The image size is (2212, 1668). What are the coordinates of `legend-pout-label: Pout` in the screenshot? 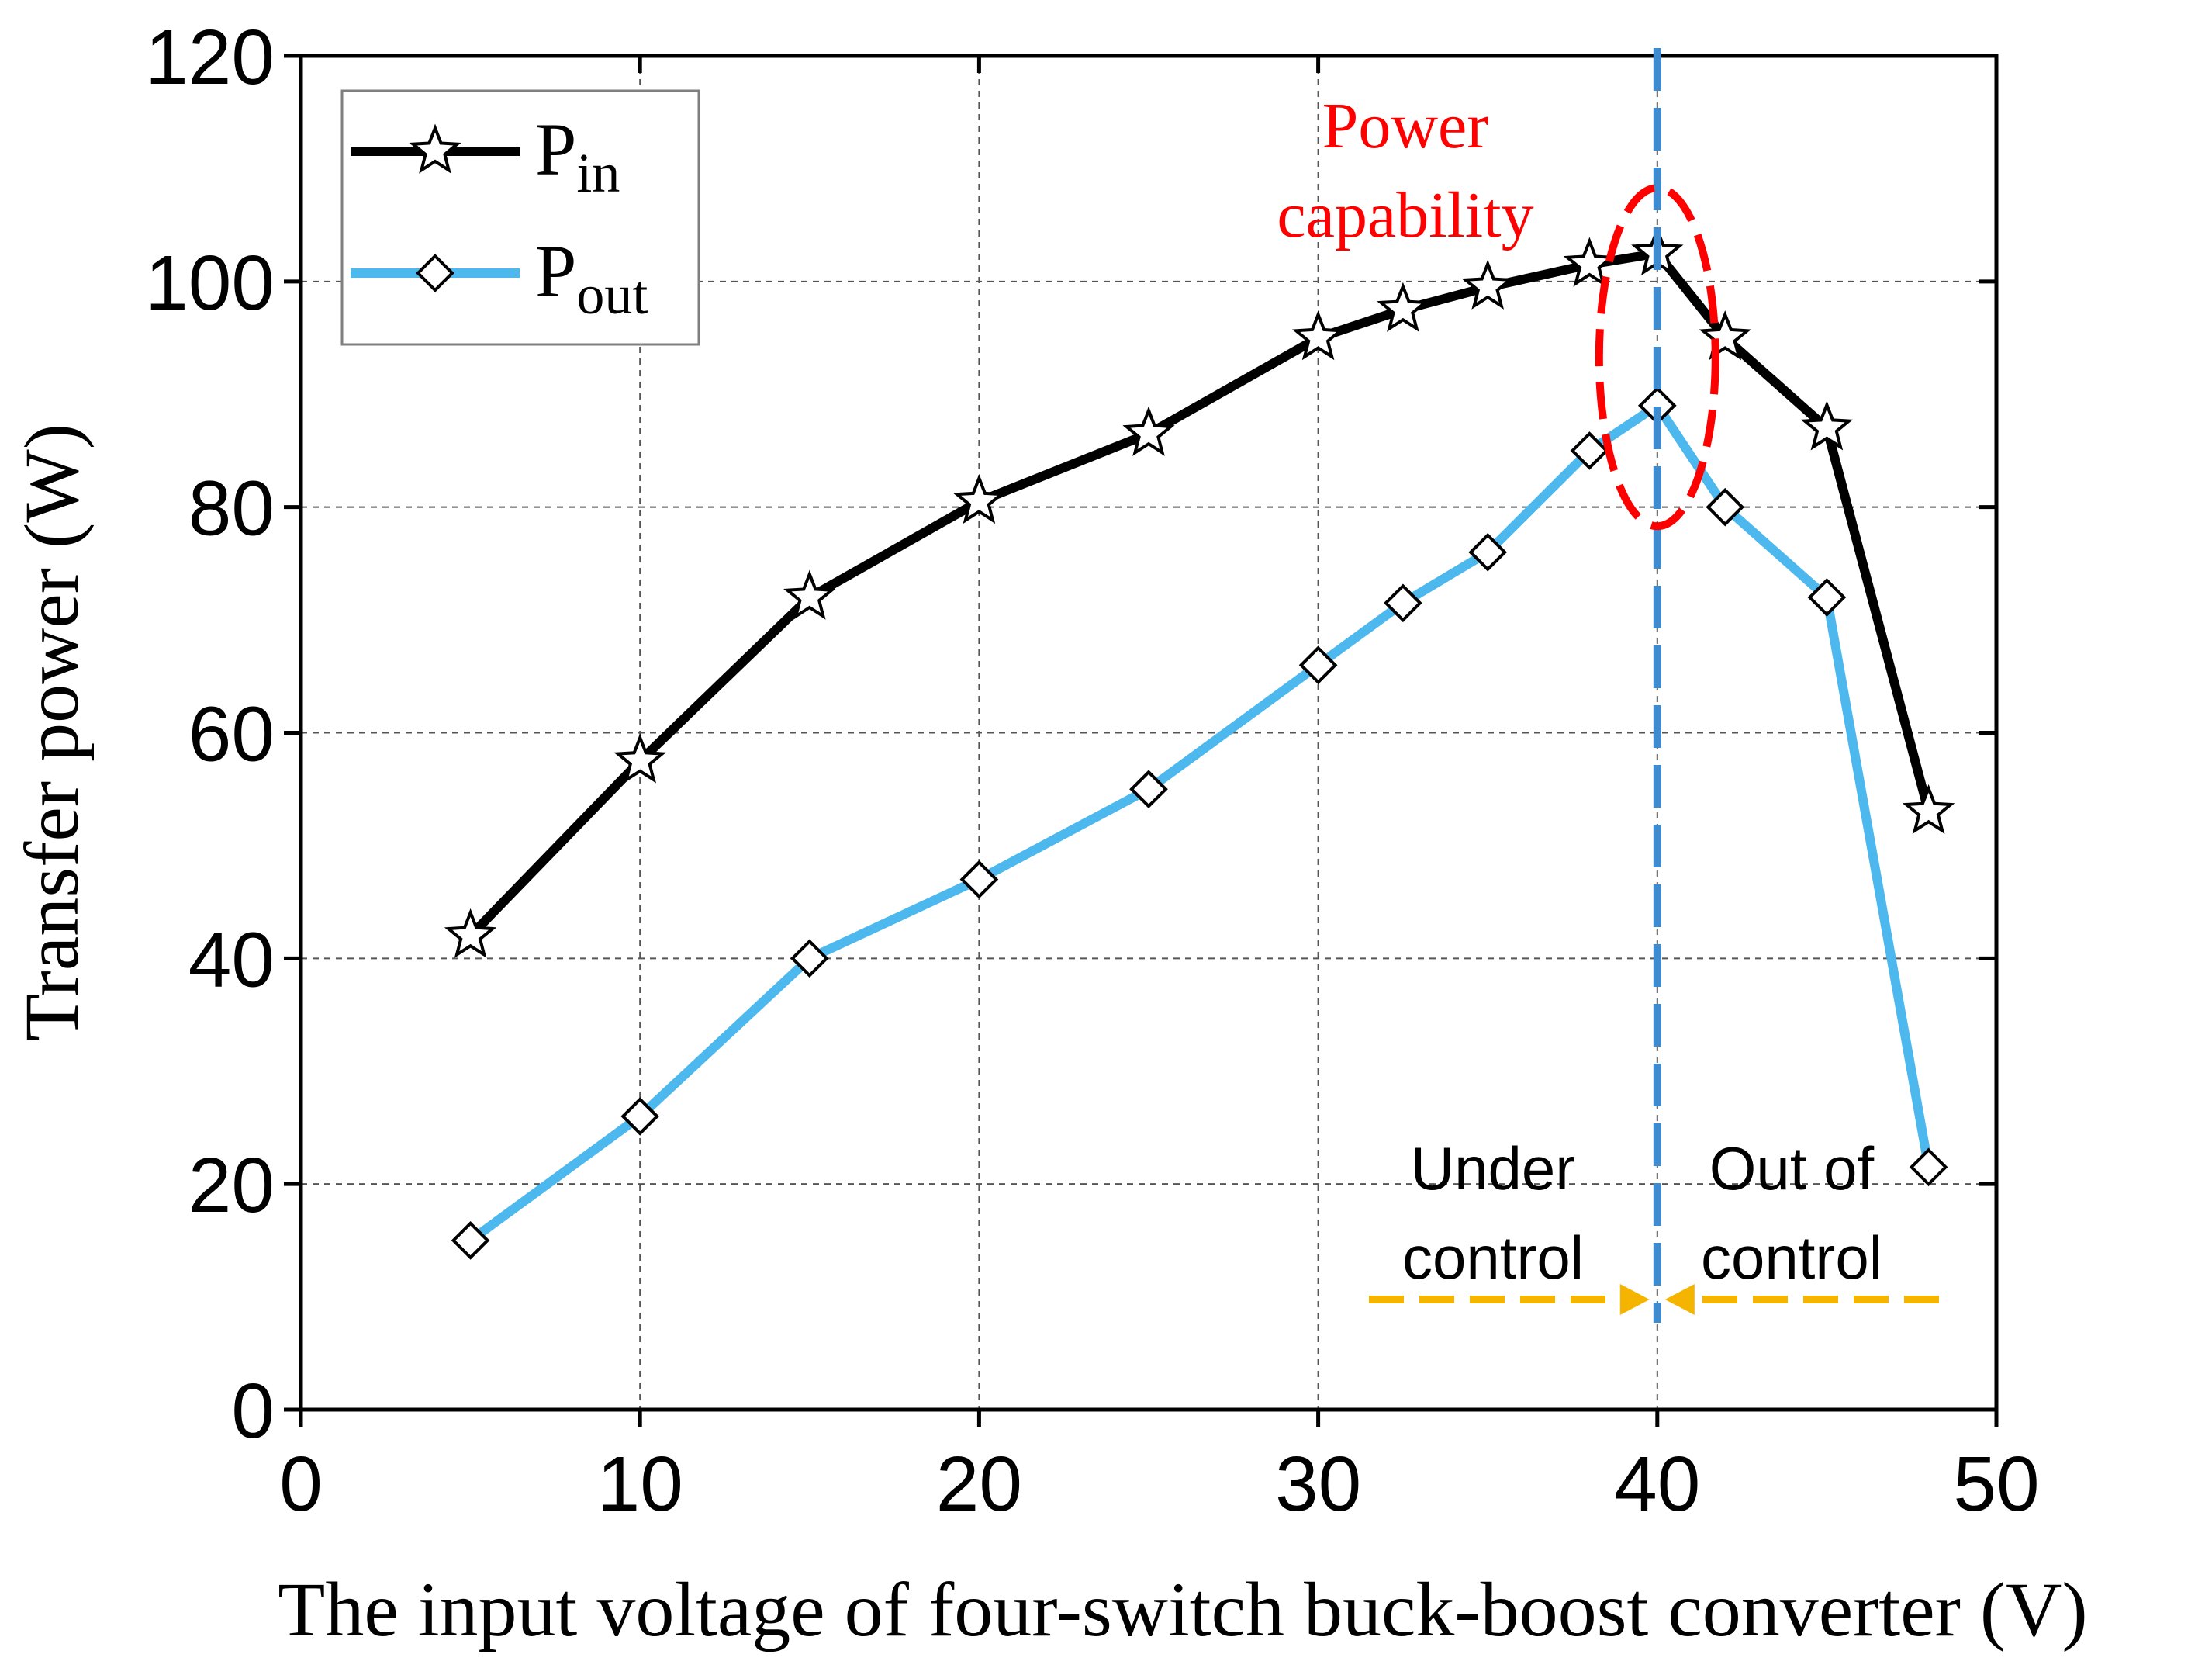 It's located at (591, 278).